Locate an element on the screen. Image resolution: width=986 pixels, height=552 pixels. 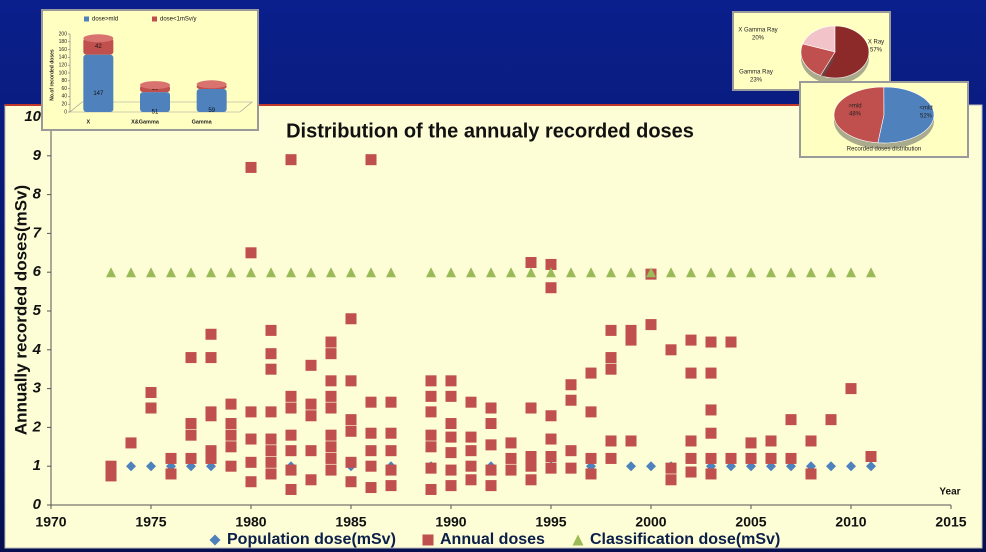
data-label: 51 is located at coordinates (155, 113).